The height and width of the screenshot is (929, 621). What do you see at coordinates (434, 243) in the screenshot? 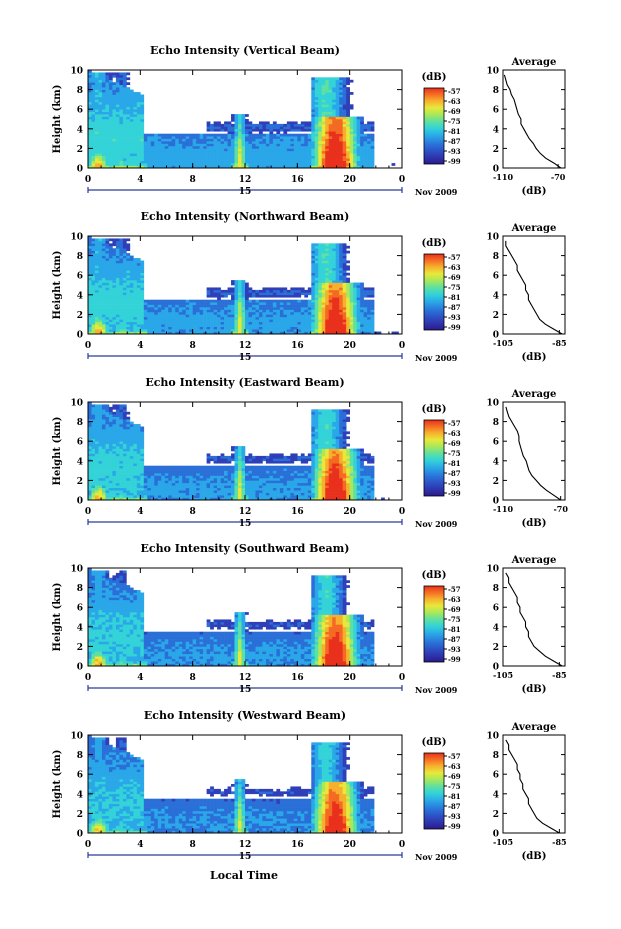
I see `colorbar-label: (dB)` at bounding box center [434, 243].